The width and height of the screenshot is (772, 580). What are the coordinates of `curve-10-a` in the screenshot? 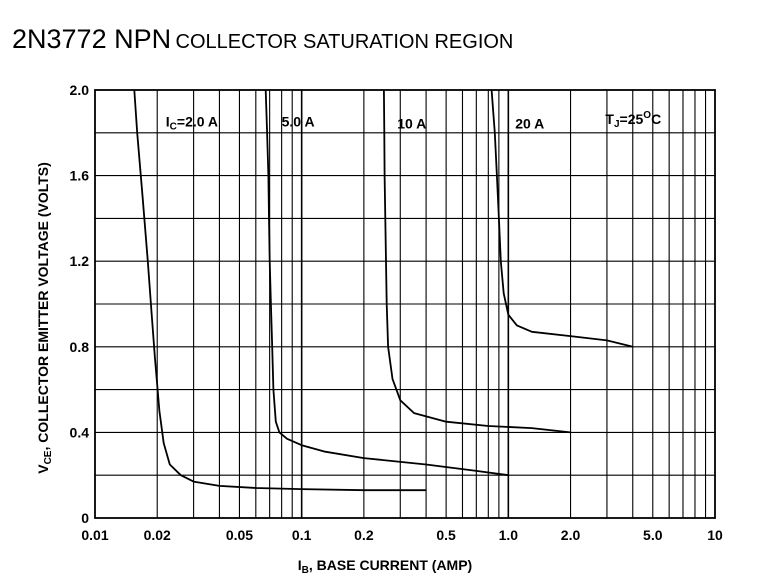 It's located at (477, 261).